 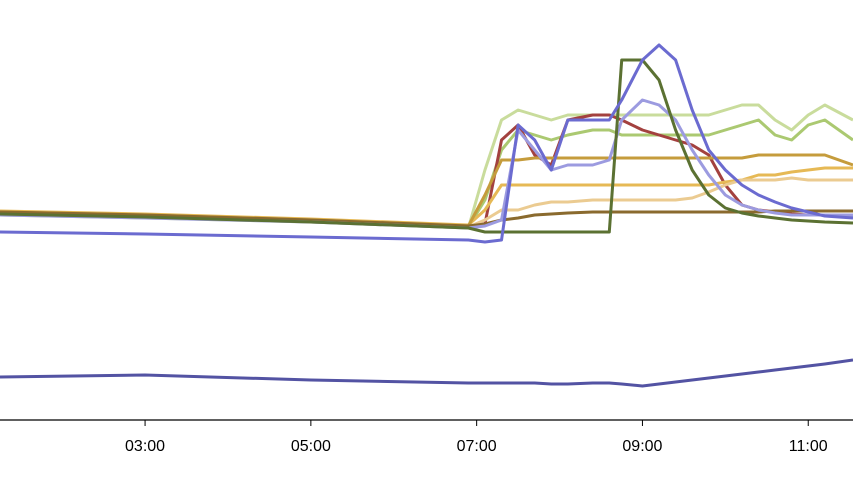 What do you see at coordinates (477, 446) in the screenshot?
I see `x-tick-label: 07:00` at bounding box center [477, 446].